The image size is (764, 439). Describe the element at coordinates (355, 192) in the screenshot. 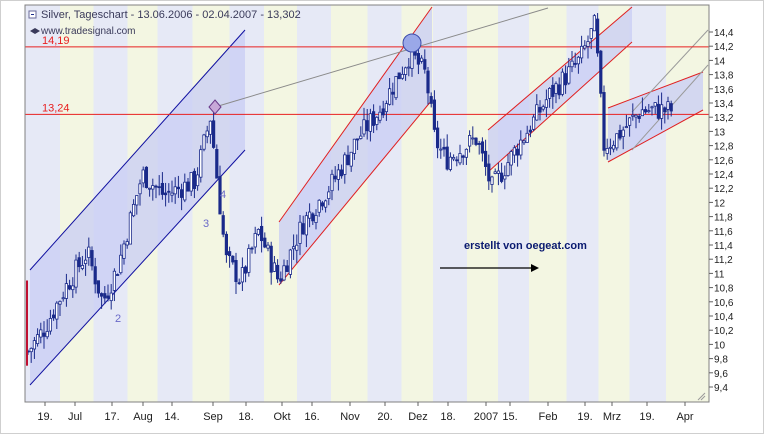

I see `red-channel-1-lower` at that location.